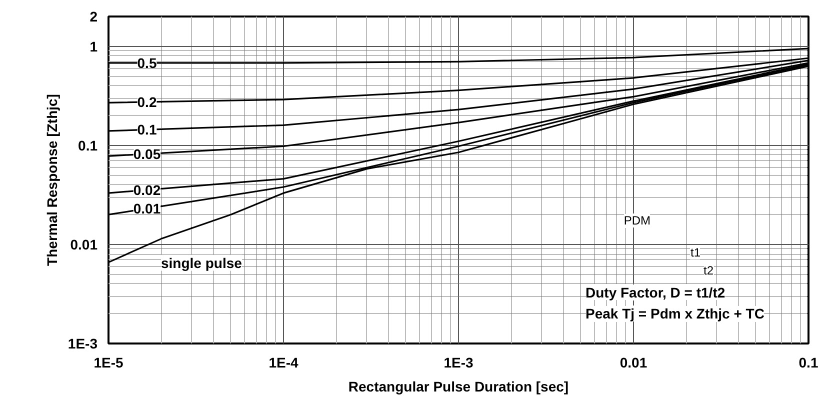 Image resolution: width=820 pixels, height=407 pixels. What do you see at coordinates (634, 362) in the screenshot?
I see `x-tick-label: 0.01` at bounding box center [634, 362].